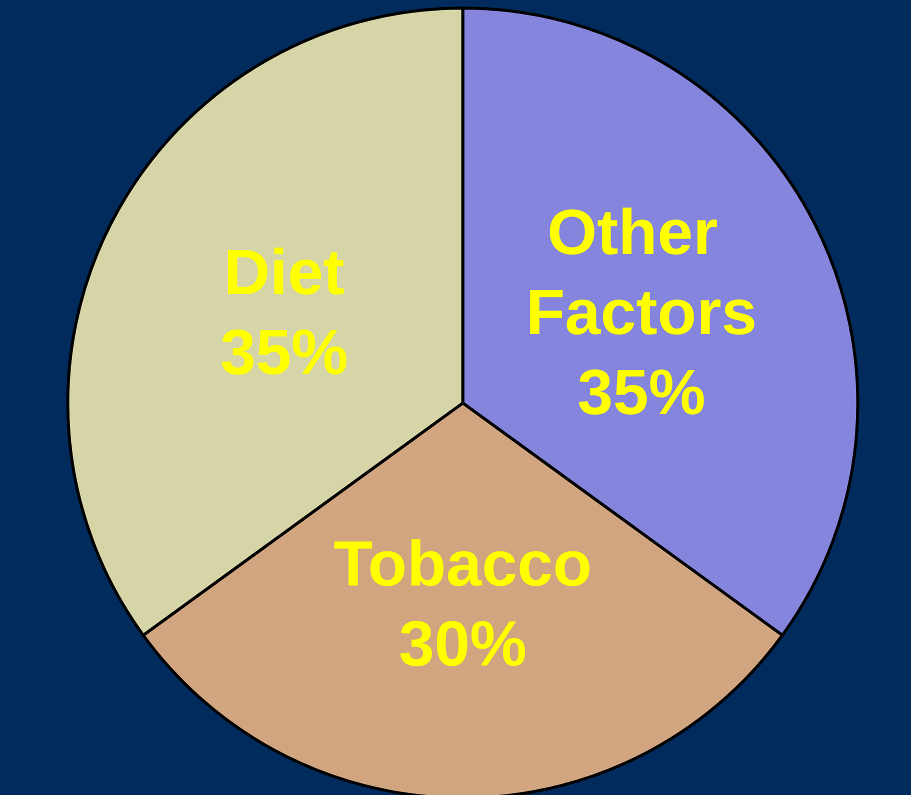 The width and height of the screenshot is (911, 795). Describe the element at coordinates (284, 272) in the screenshot. I see `slice-label: Diet` at that location.